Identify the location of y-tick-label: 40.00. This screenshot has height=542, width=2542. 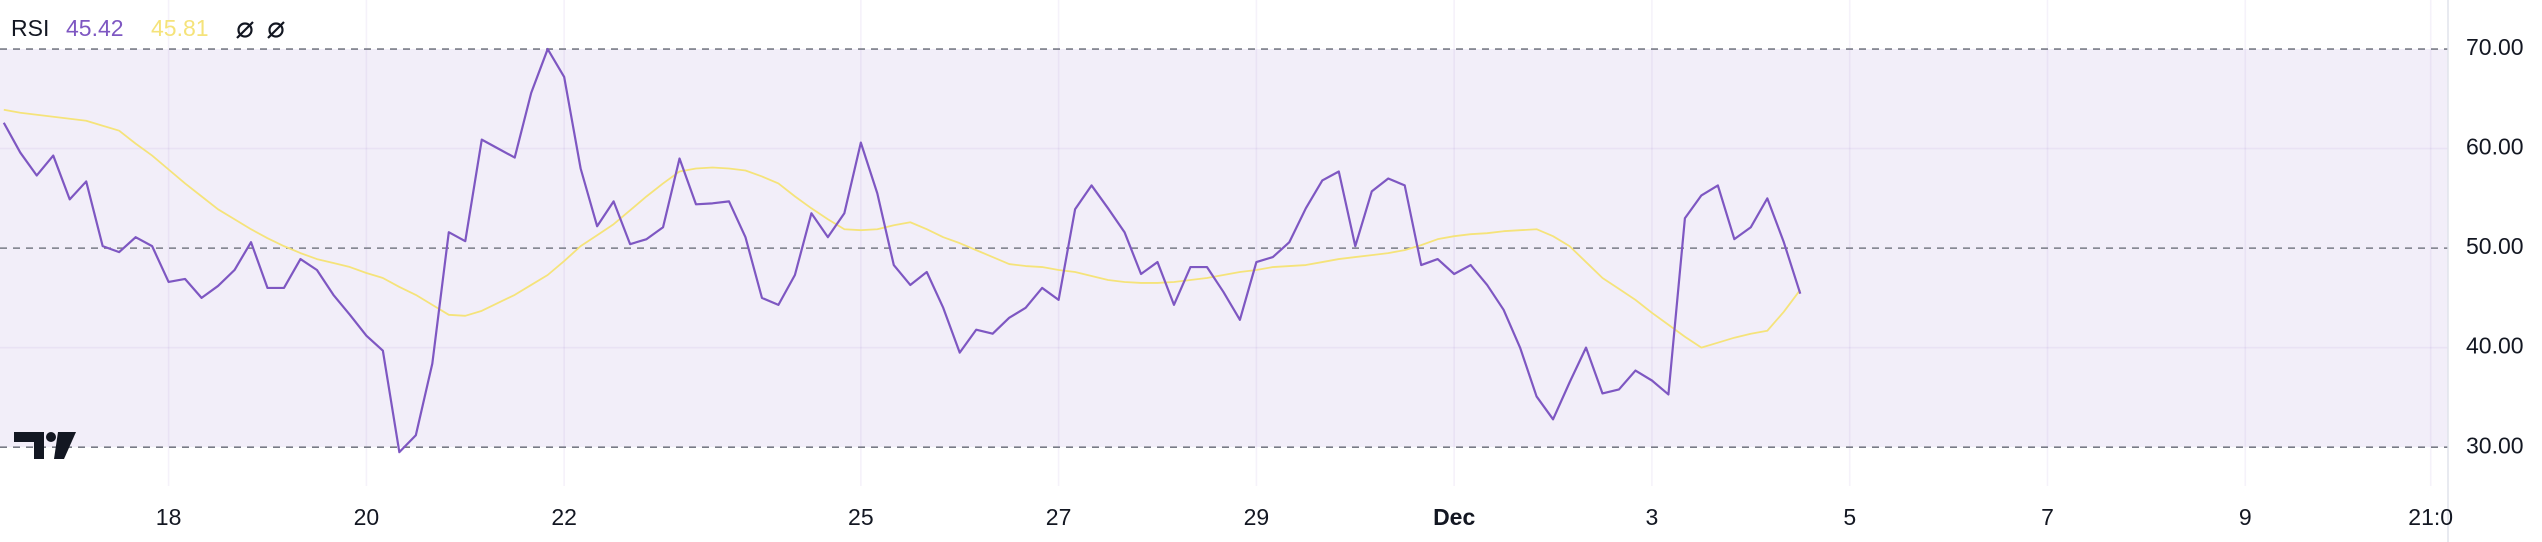
(2495, 346).